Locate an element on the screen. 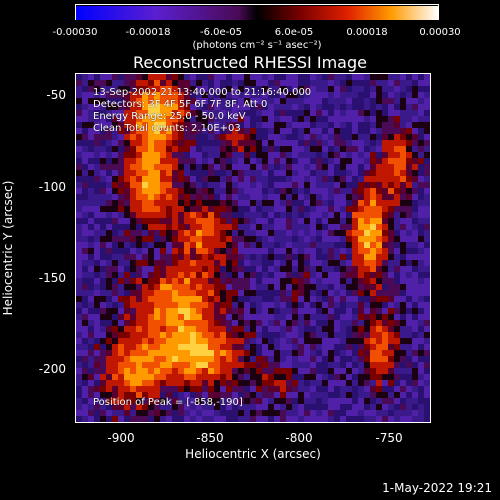  colorbar-tick: 6.0e-05 is located at coordinates (294, 32).